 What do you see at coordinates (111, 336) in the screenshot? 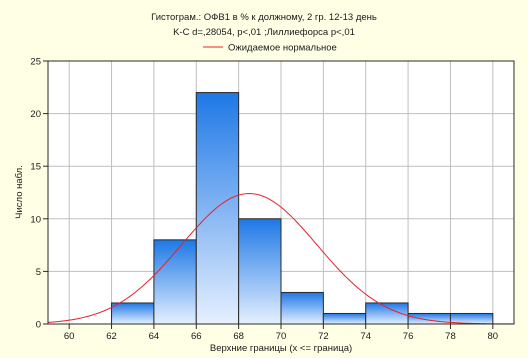
I see `x-tick-label-1: 62` at bounding box center [111, 336].